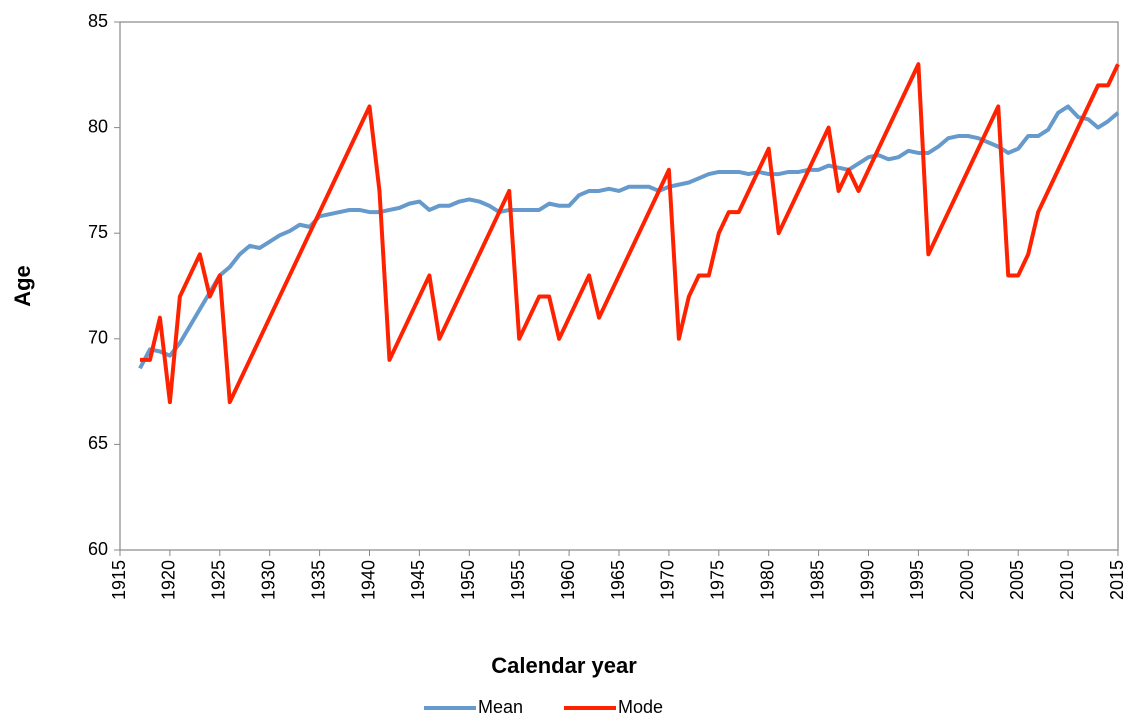  What do you see at coordinates (98, 232) in the screenshot?
I see `y-tick-label: 75` at bounding box center [98, 232].